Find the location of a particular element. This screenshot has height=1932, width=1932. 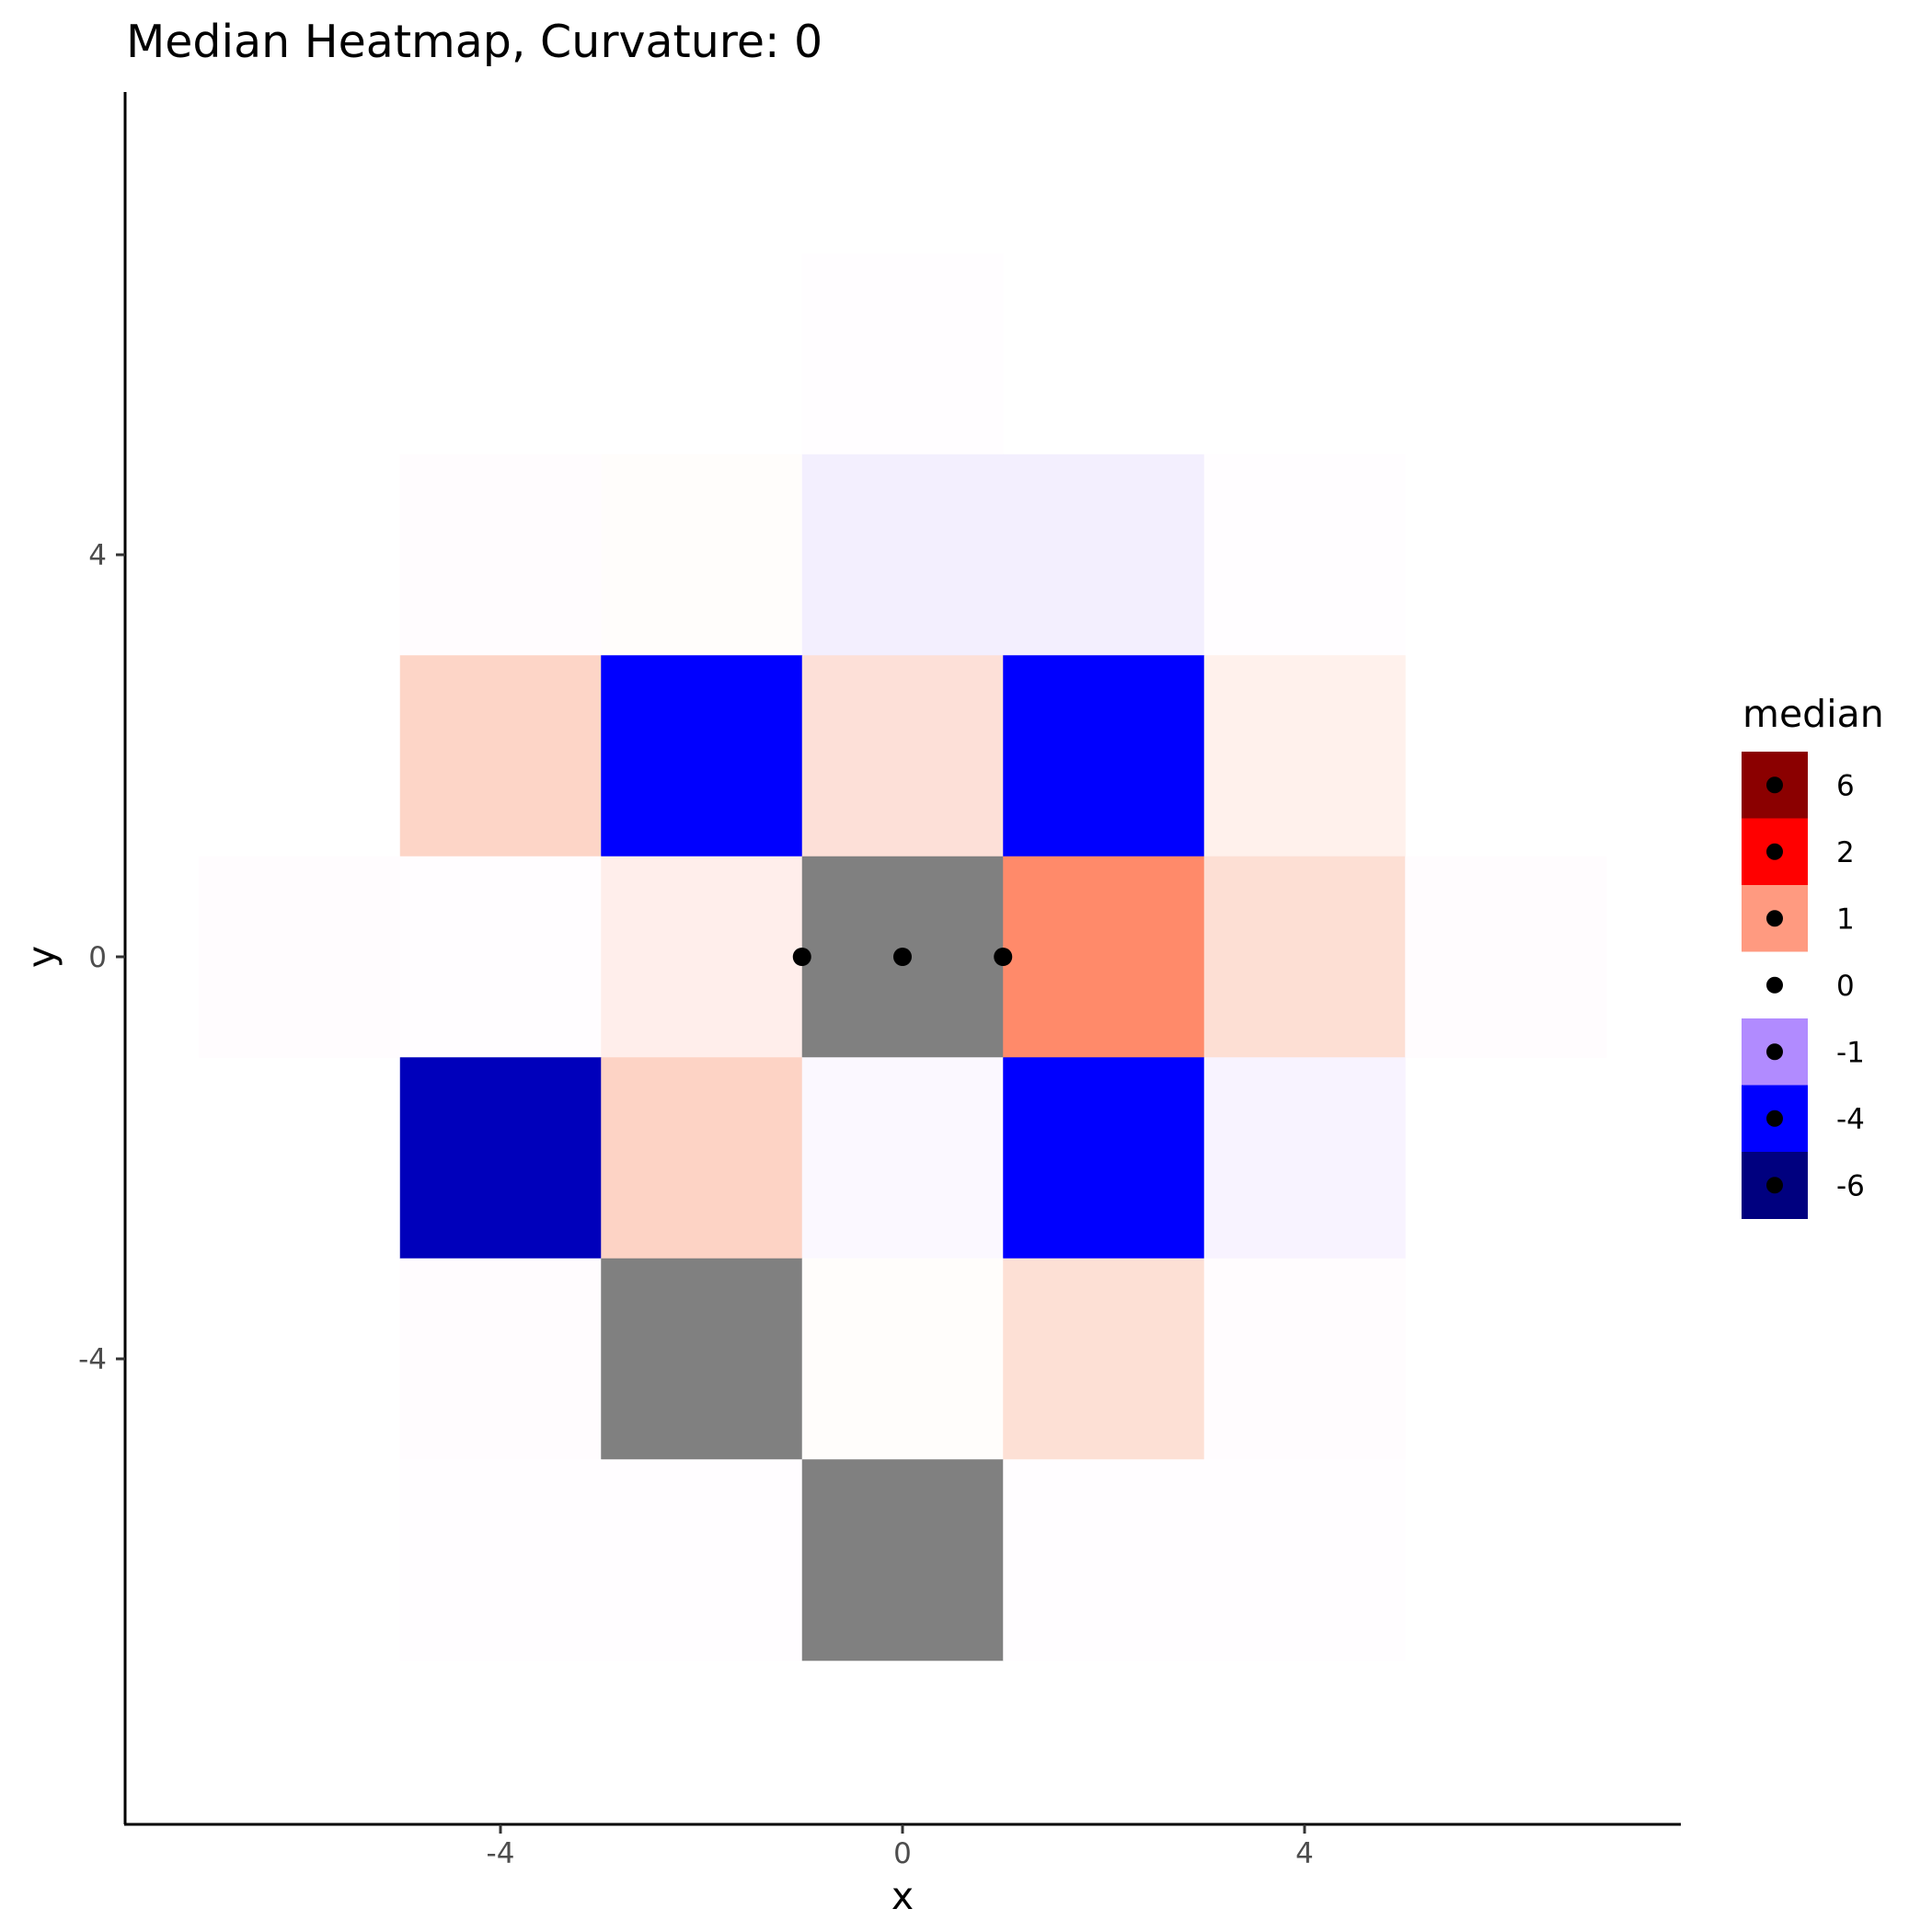

x-axis-title: x is located at coordinates (902, 1896).